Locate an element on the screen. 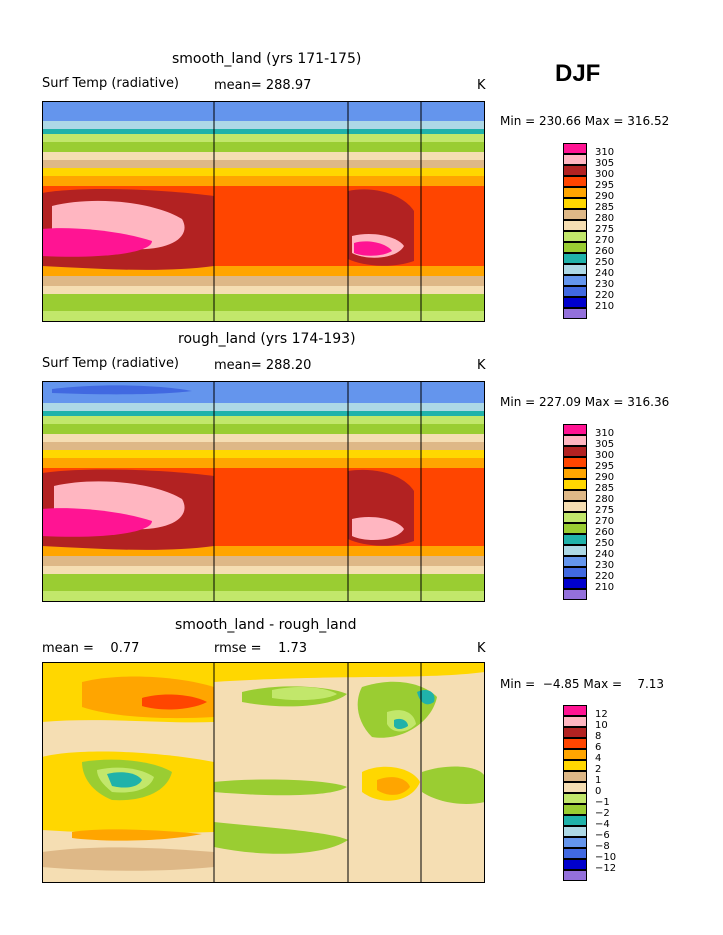 Image resolution: width=723 pixels, height=935 pixels. colorbar-tick-label: 1 is located at coordinates (598, 780).